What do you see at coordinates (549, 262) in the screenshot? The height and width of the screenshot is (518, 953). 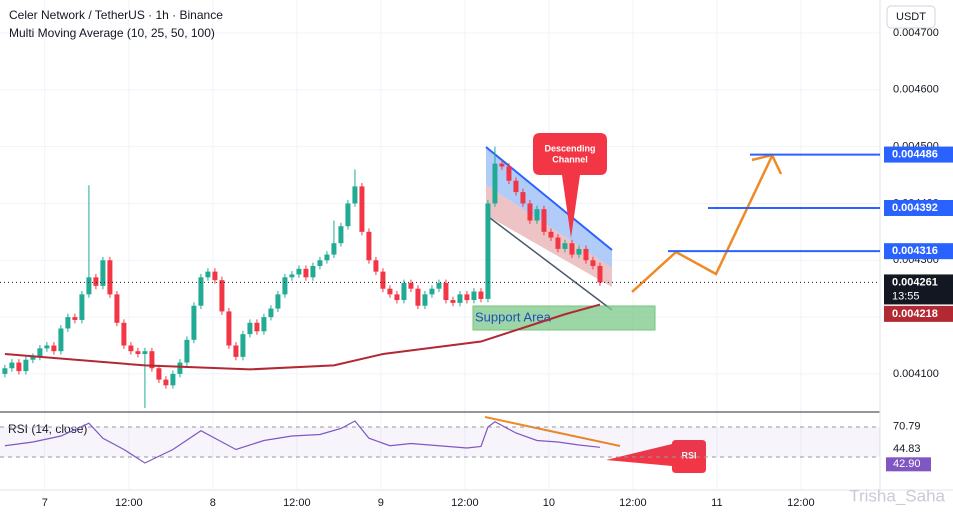 I see `channel-bottom` at bounding box center [549, 262].